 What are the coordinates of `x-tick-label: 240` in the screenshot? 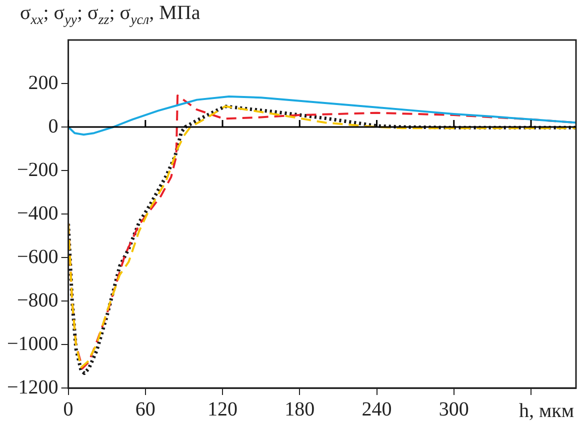 It's located at (377, 409).